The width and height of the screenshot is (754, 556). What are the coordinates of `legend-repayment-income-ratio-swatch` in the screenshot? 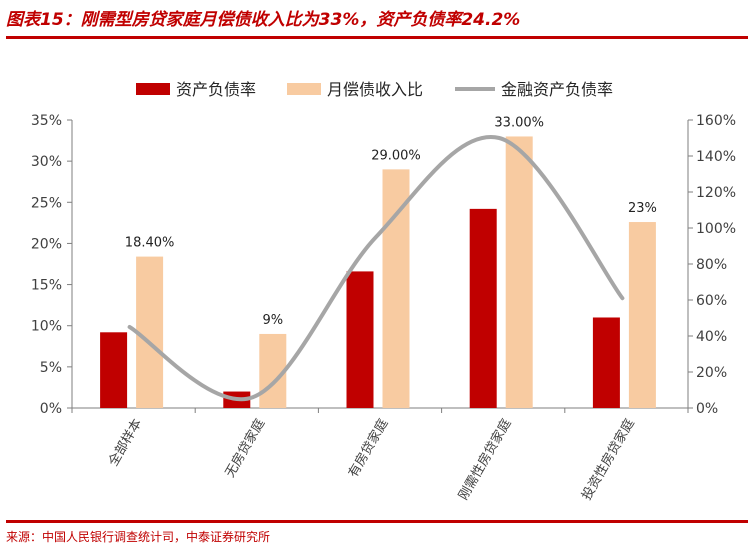 It's located at (304, 89).